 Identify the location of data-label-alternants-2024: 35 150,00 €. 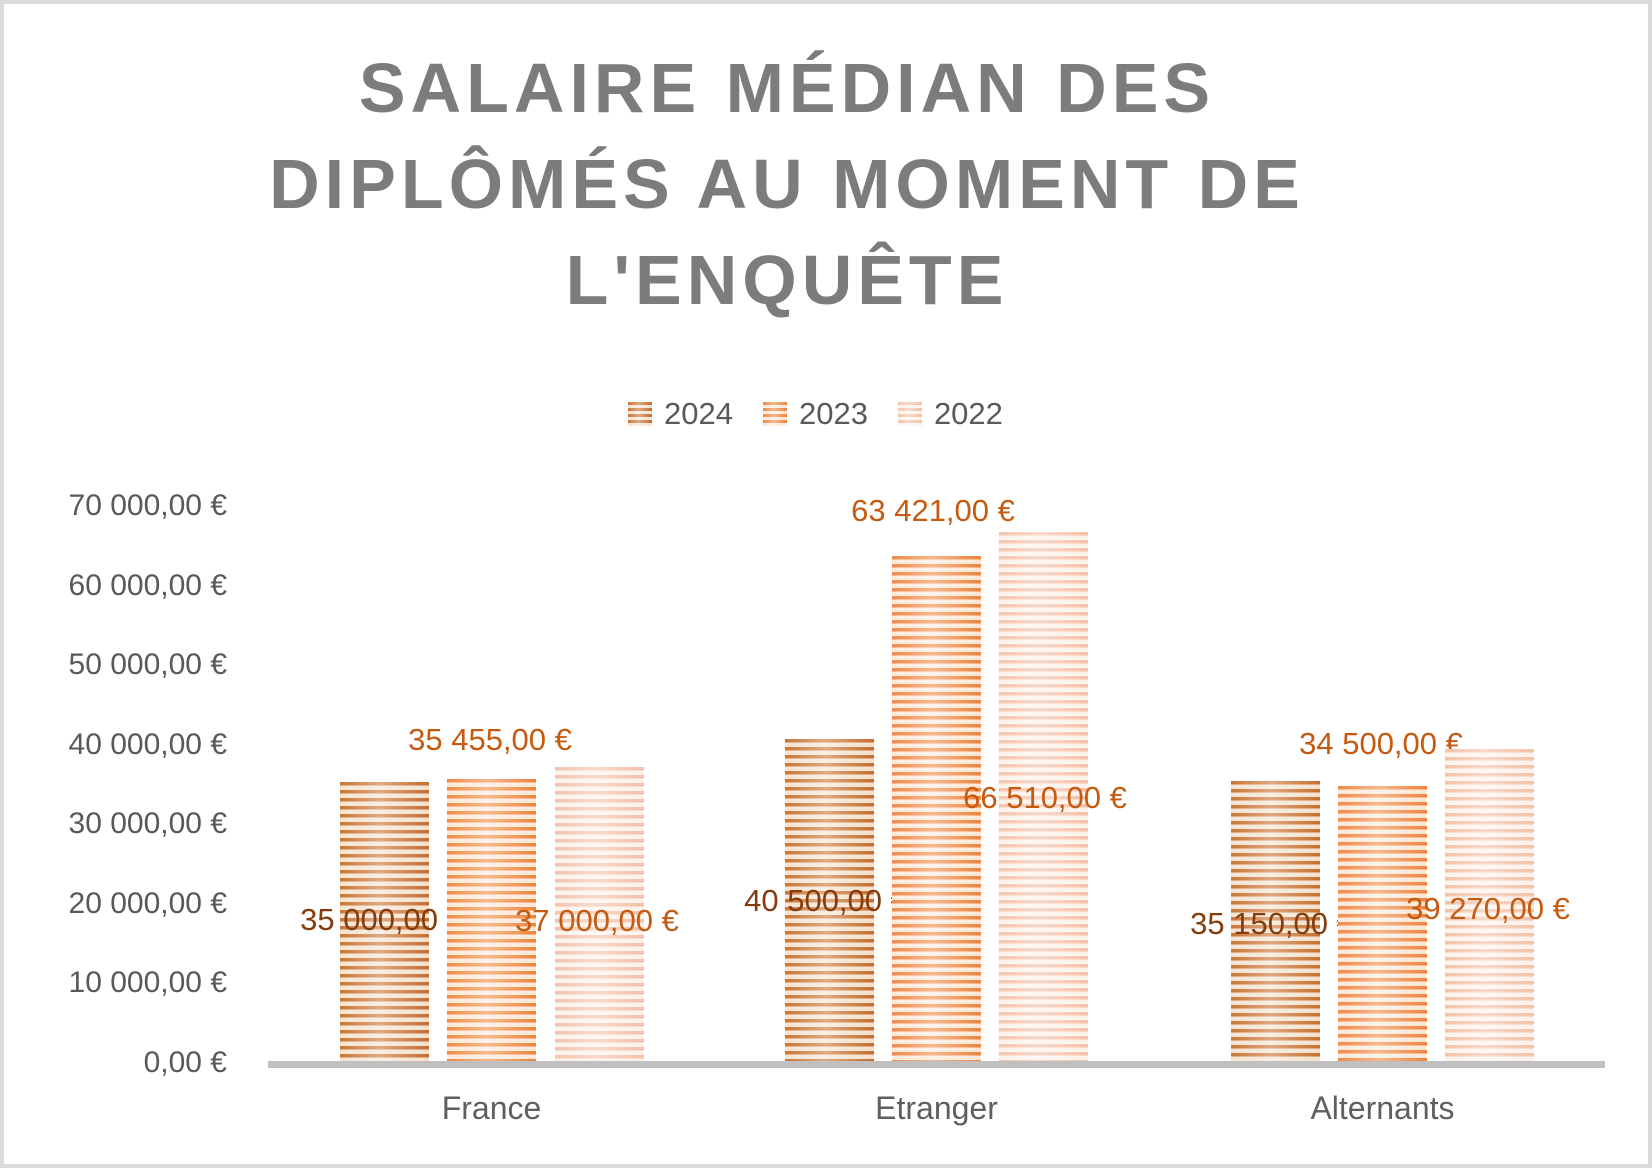
(1272, 923).